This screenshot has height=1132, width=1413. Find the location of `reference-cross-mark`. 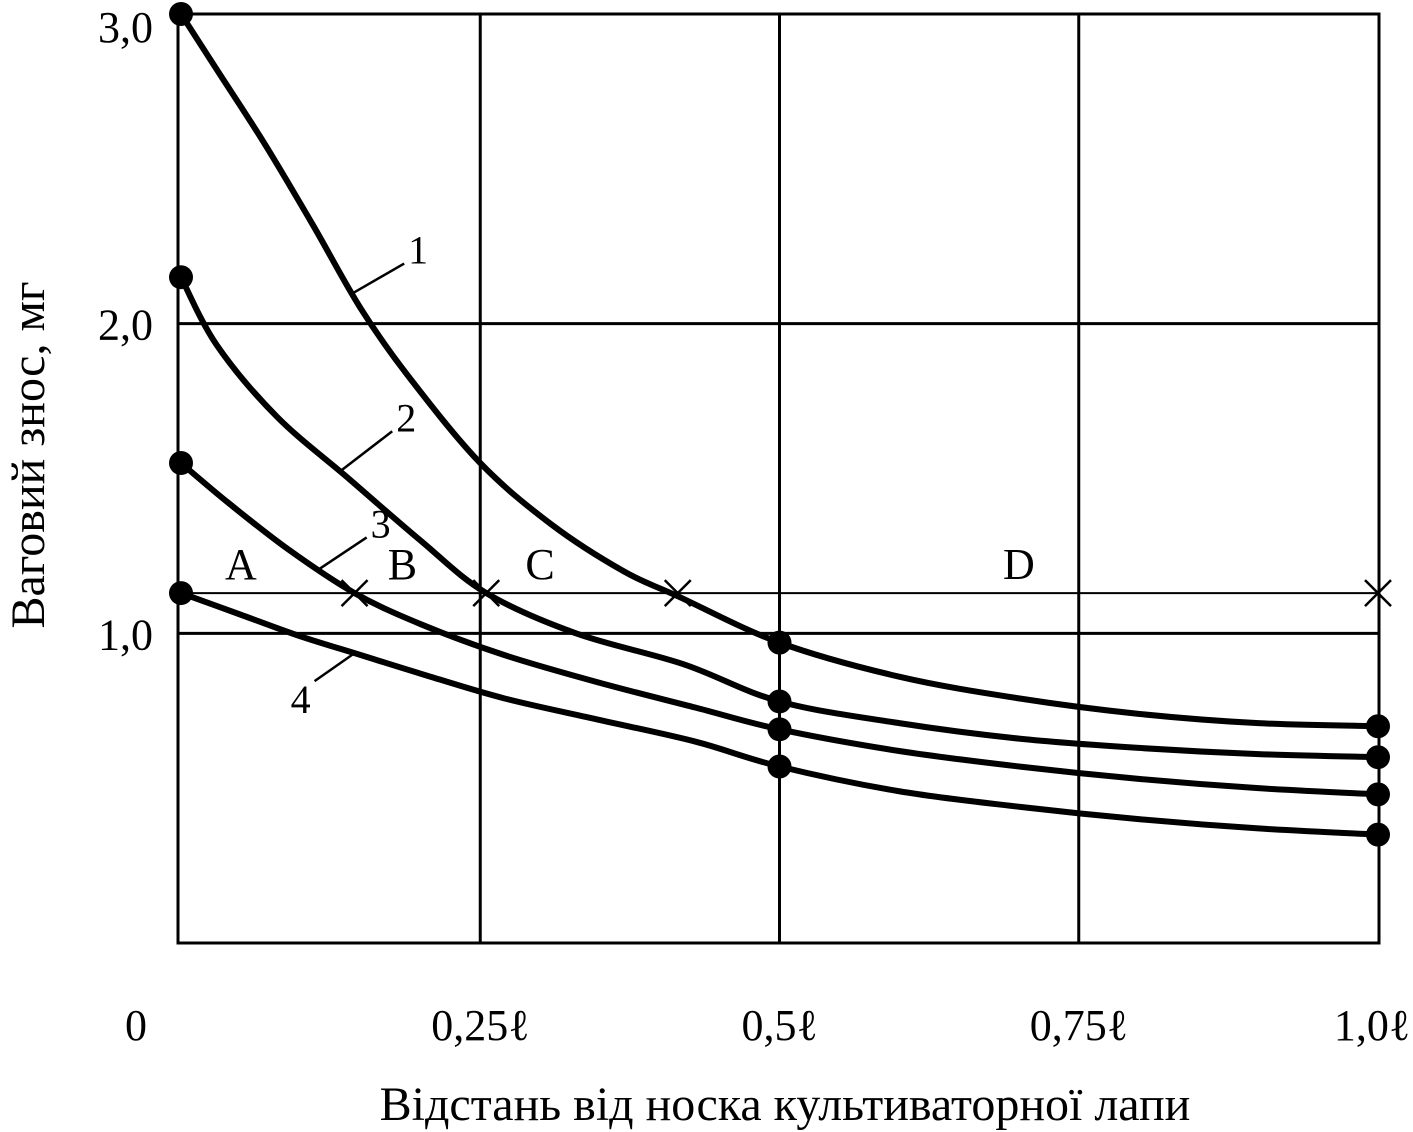

reference-cross-mark is located at coordinates (1378, 593).